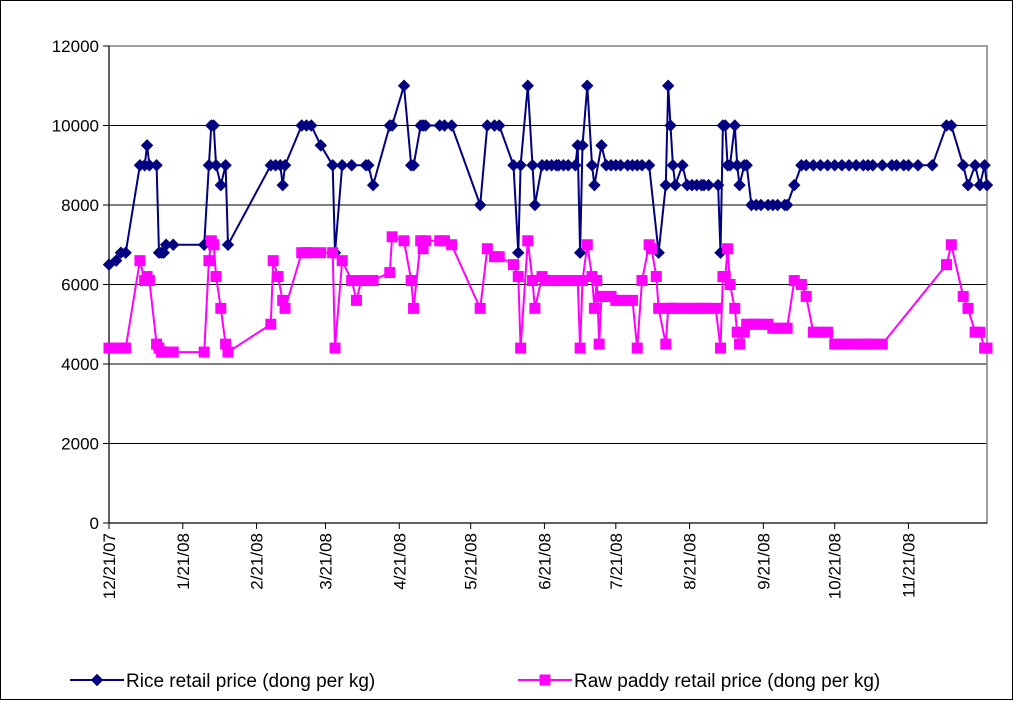  I want to click on x-tick-label: 2/21/08, so click(257, 561).